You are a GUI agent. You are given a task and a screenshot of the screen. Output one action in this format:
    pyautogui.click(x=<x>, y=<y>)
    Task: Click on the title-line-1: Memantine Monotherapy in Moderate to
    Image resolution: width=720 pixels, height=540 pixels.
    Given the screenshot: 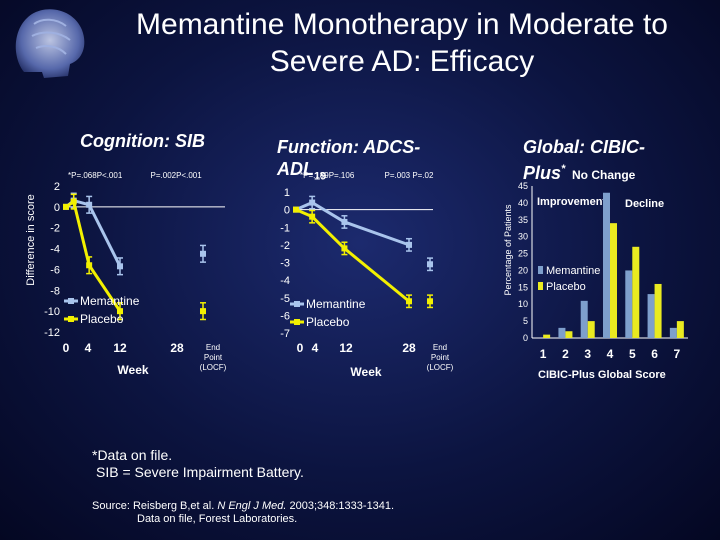 What is the action you would take?
    pyautogui.click(x=402, y=24)
    